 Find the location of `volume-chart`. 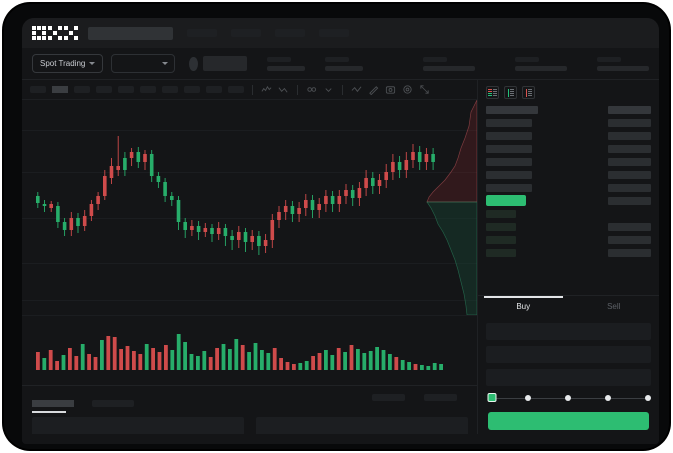

volume-chart is located at coordinates (249, 350).